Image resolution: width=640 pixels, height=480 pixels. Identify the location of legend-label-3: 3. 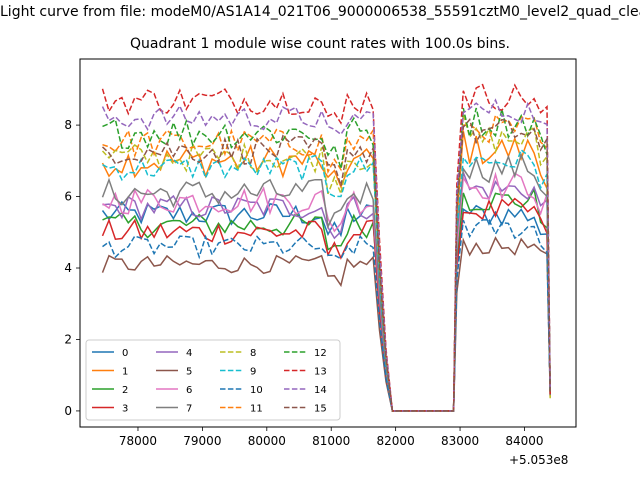
(125, 409).